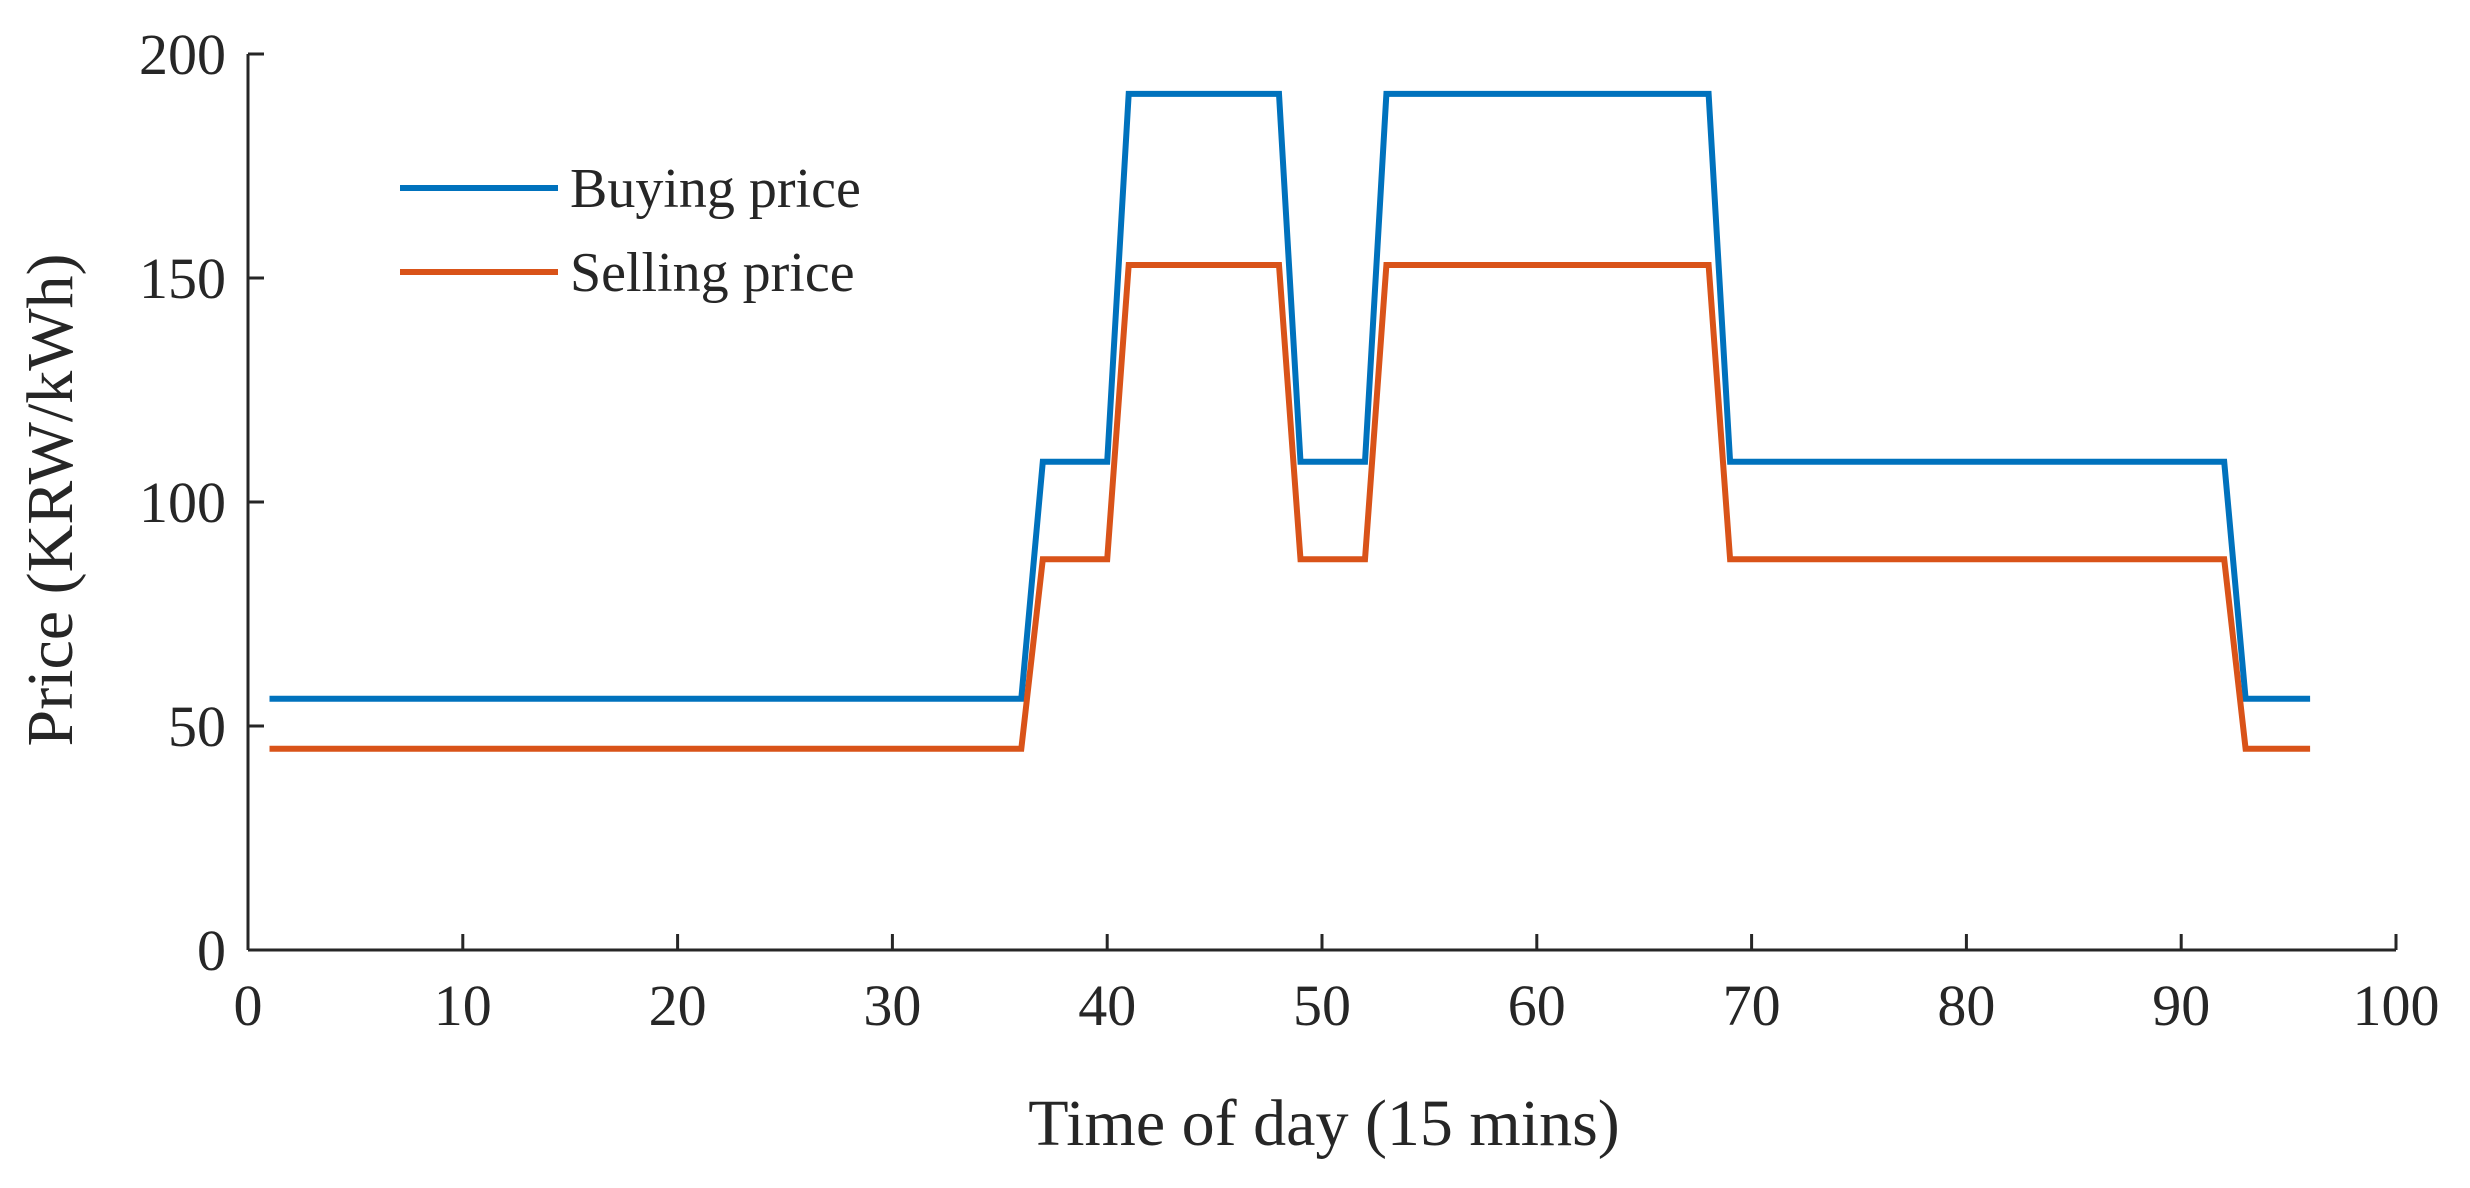  I want to click on x-tick-label: 60, so click(1537, 1005).